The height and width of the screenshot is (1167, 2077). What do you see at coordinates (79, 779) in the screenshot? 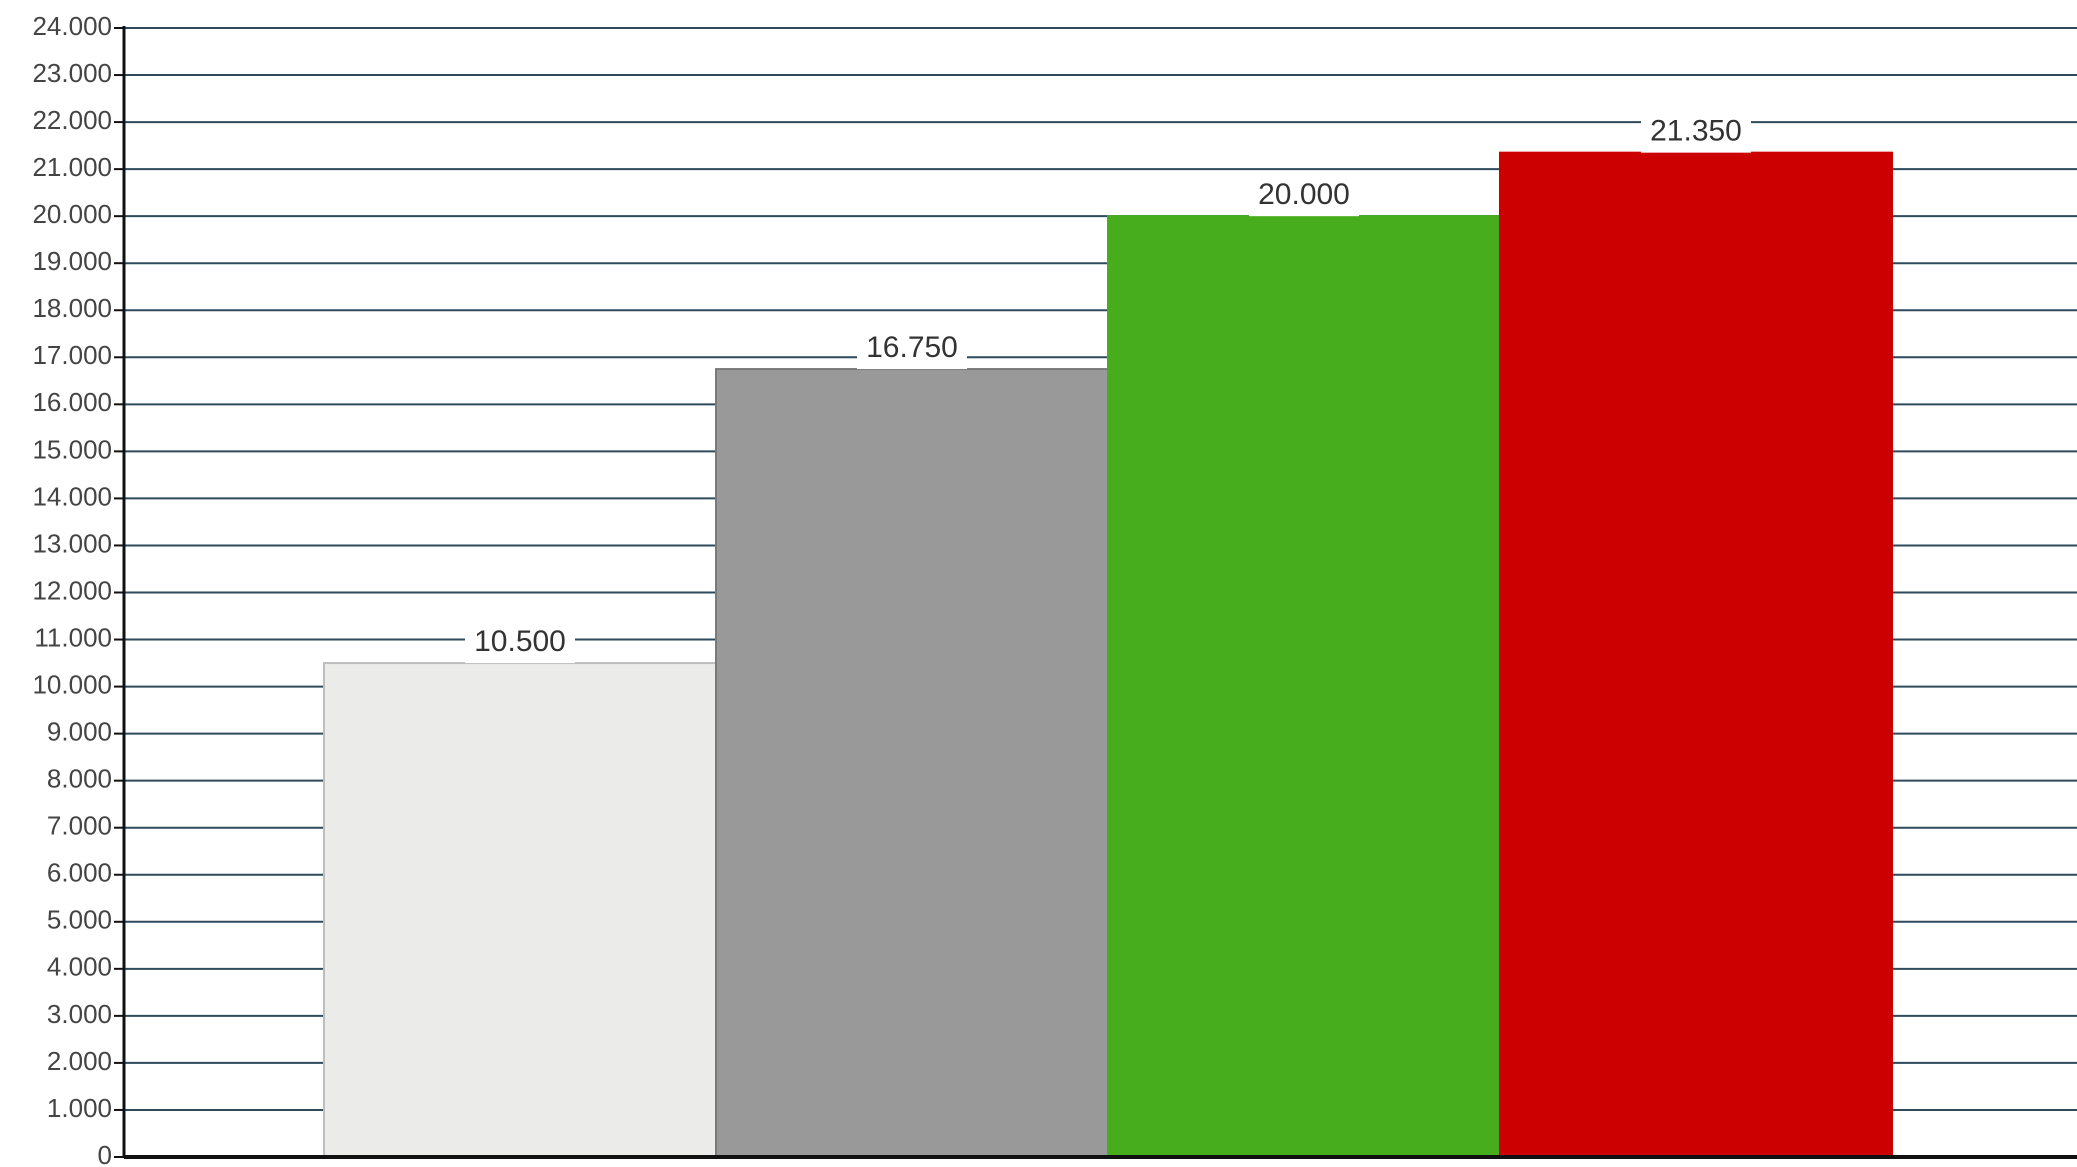
I see `y-tick-label: 8.000` at bounding box center [79, 779].